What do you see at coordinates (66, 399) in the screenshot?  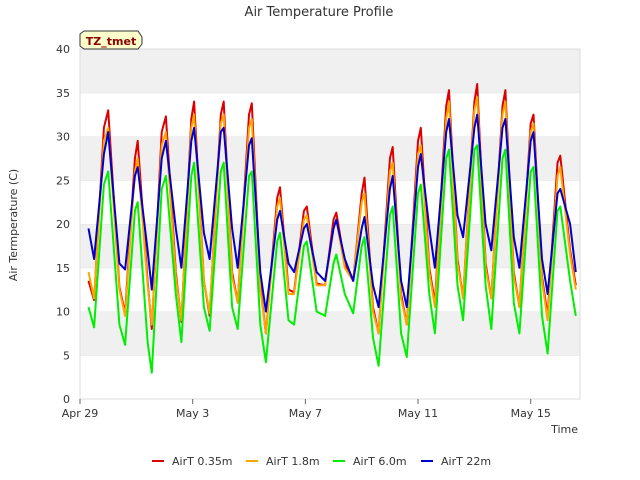 I see `y-tick-label: 0` at bounding box center [66, 399].